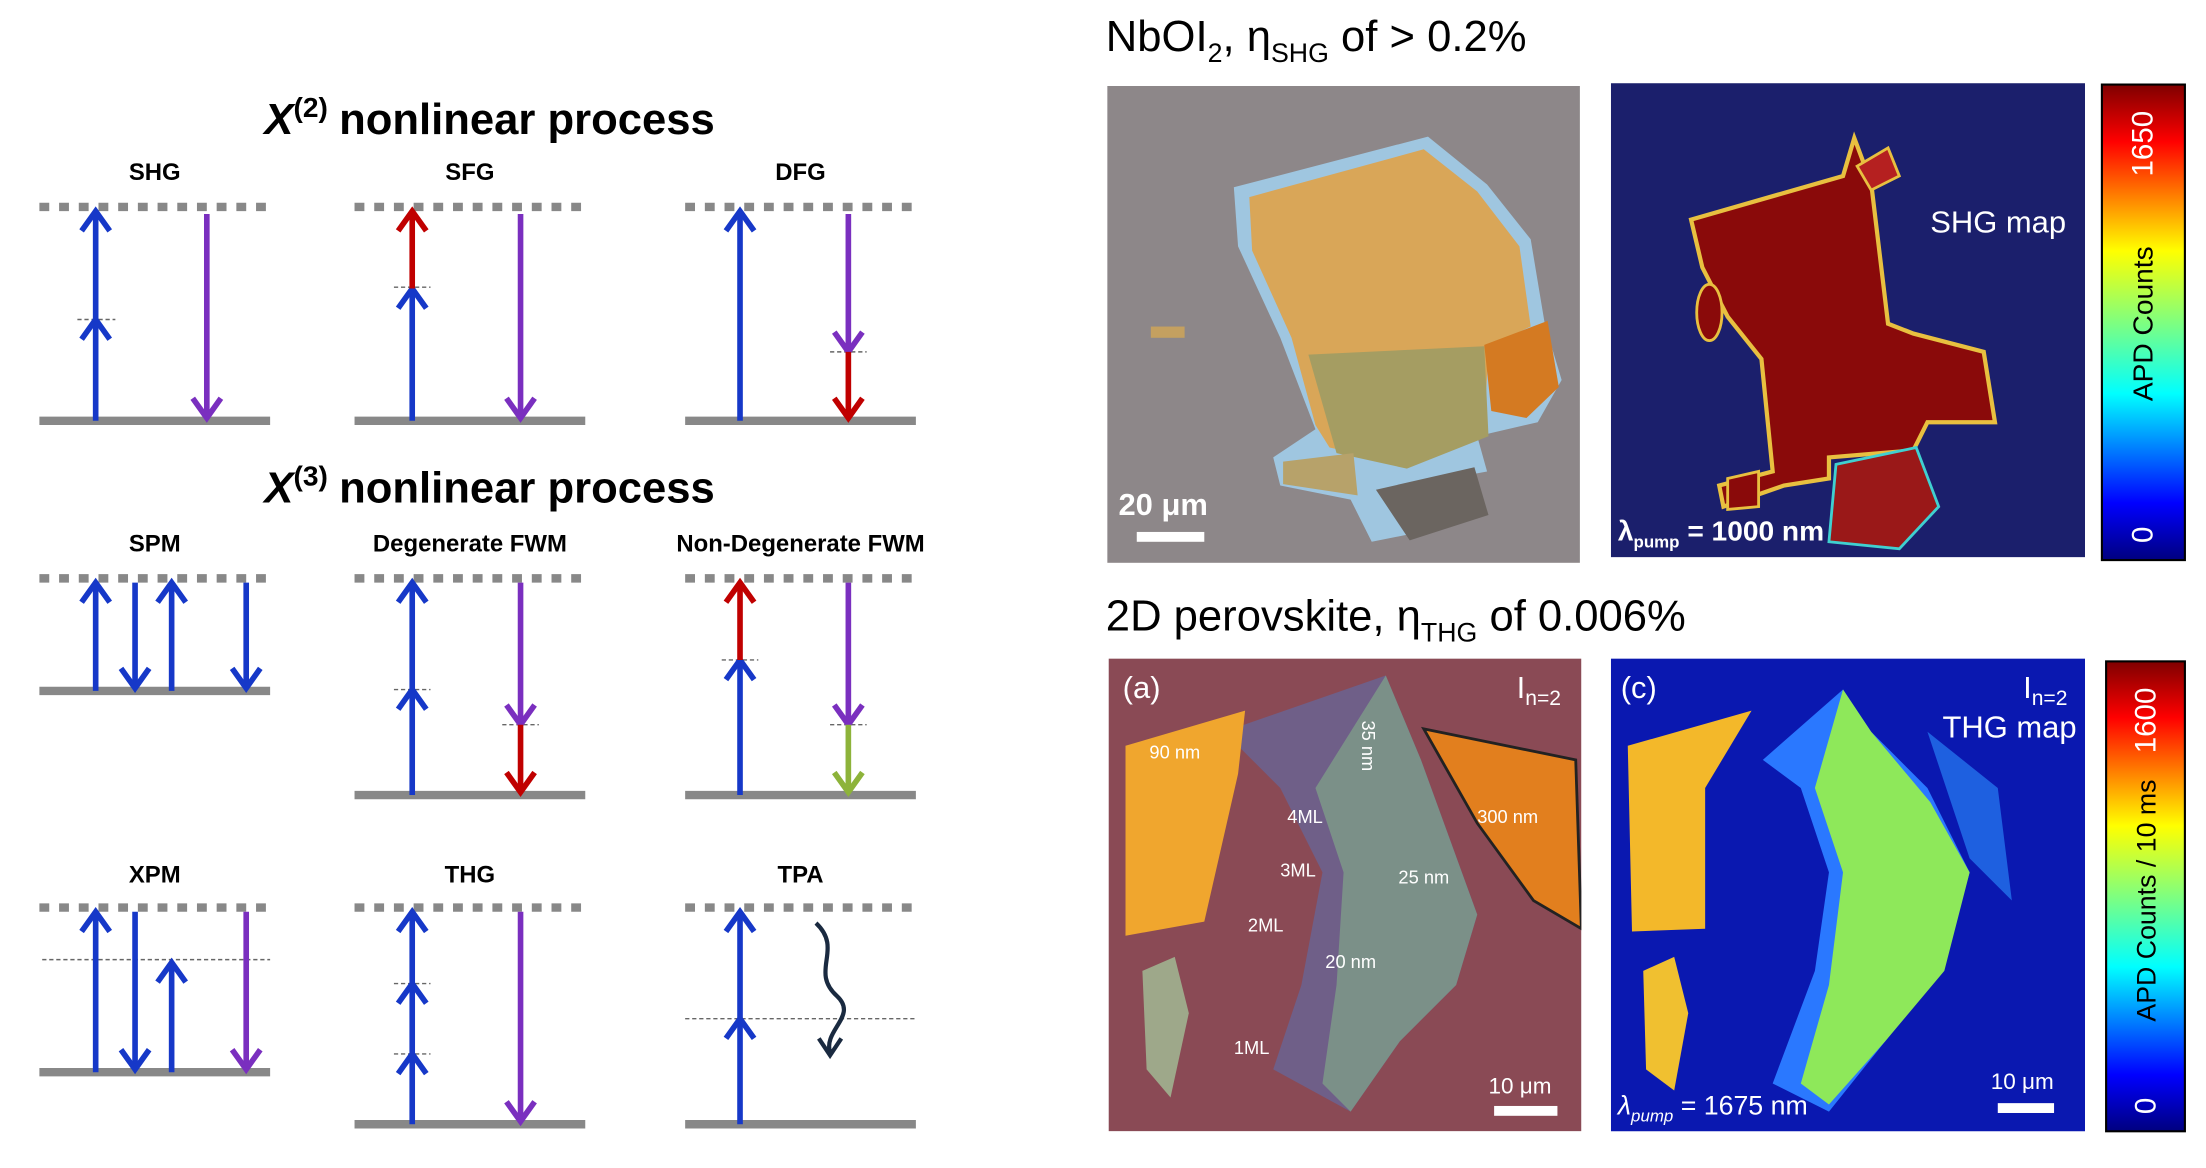  What do you see at coordinates (470, 544) in the screenshot?
I see `process-label: Degenerate FWM` at bounding box center [470, 544].